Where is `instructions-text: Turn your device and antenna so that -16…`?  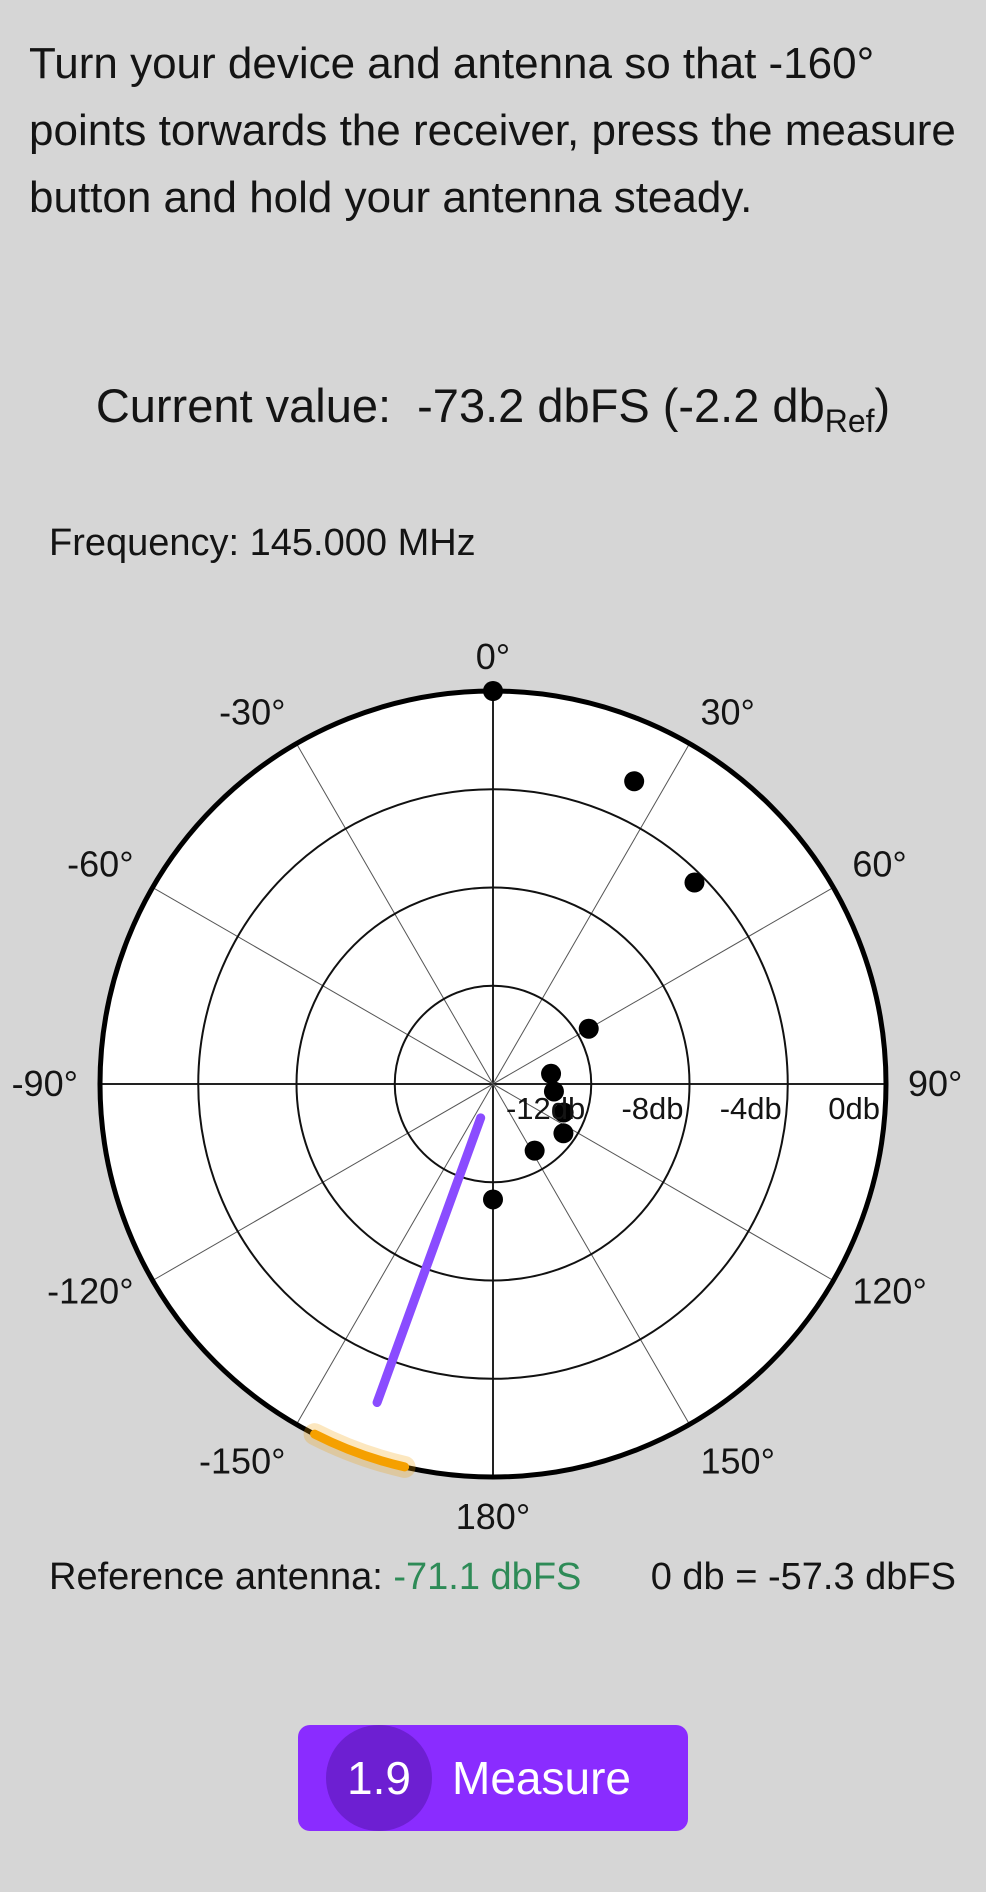 instructions-text: Turn your device and antenna so that -16… is located at coordinates (492, 130).